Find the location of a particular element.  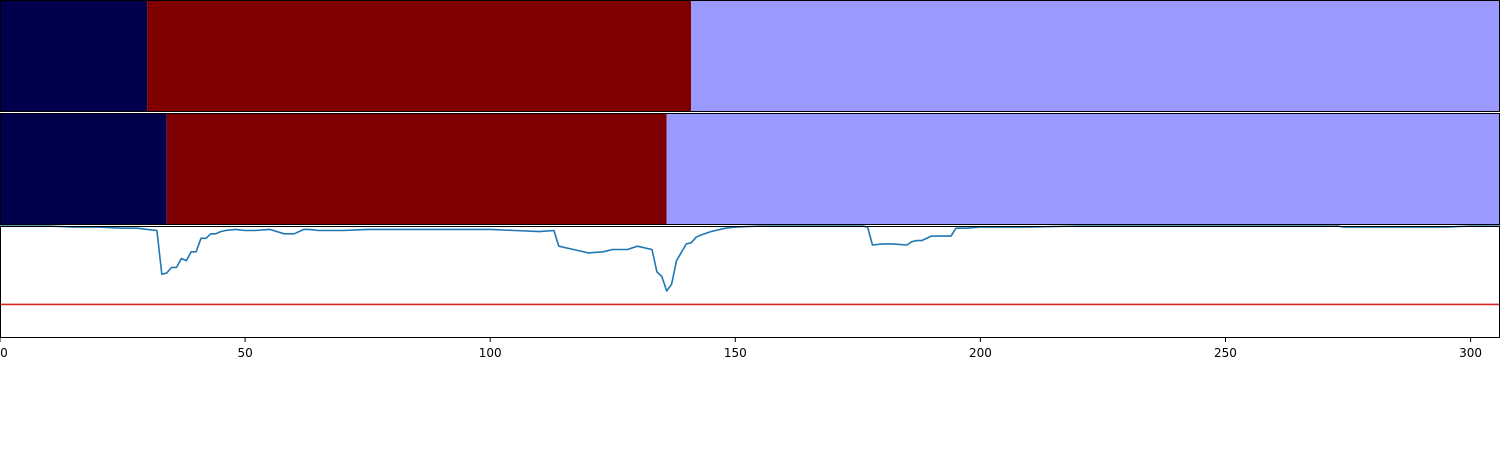

x-tick-label: 100 is located at coordinates (490, 353).